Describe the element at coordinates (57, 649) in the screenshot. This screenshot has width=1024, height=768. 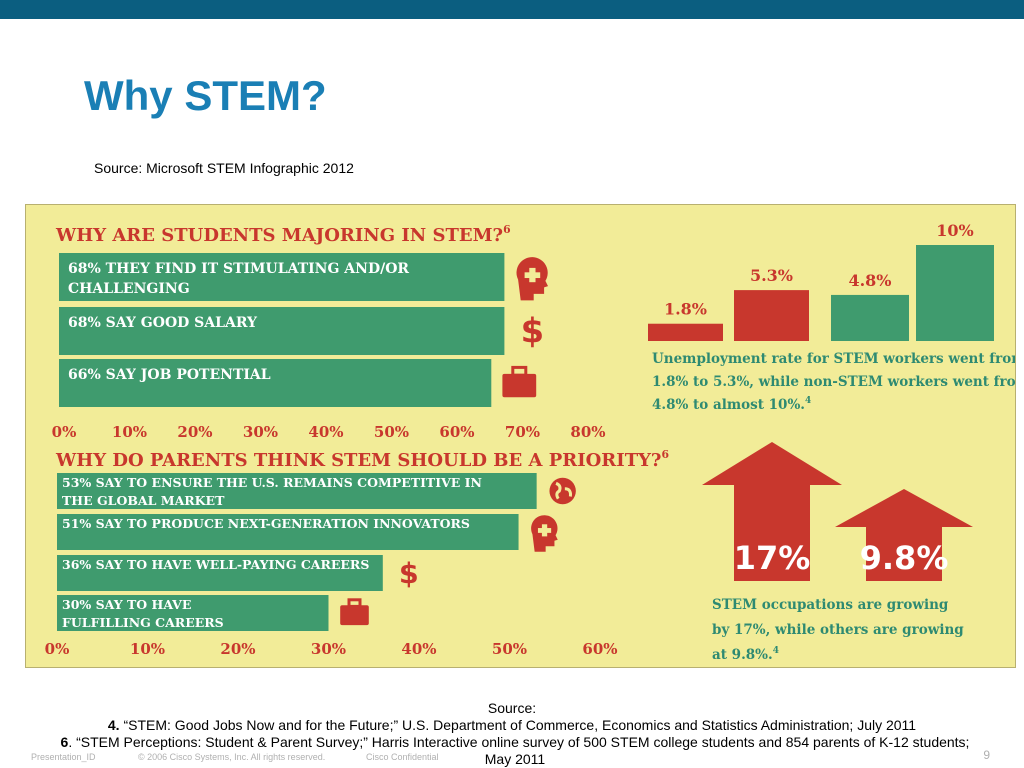
I see `parents-axis-tick: 0%` at that location.